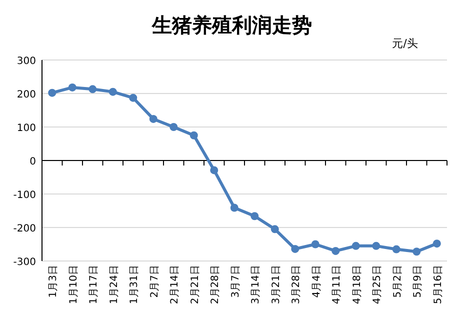  What do you see at coordinates (33, 162) in the screenshot?
I see `y-tick-label: 0` at bounding box center [33, 162].